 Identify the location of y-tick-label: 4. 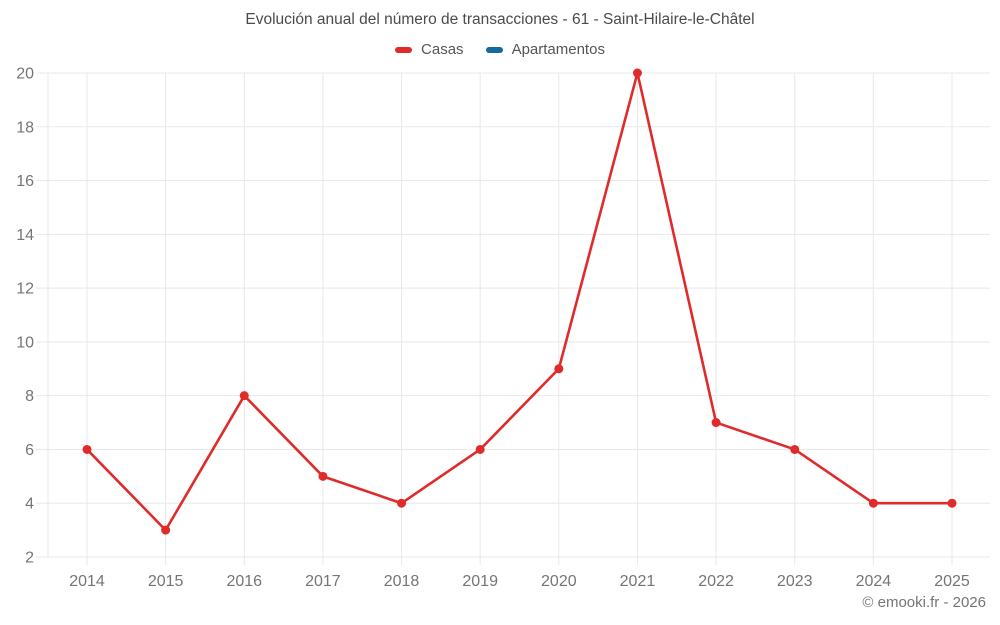
(29, 504).